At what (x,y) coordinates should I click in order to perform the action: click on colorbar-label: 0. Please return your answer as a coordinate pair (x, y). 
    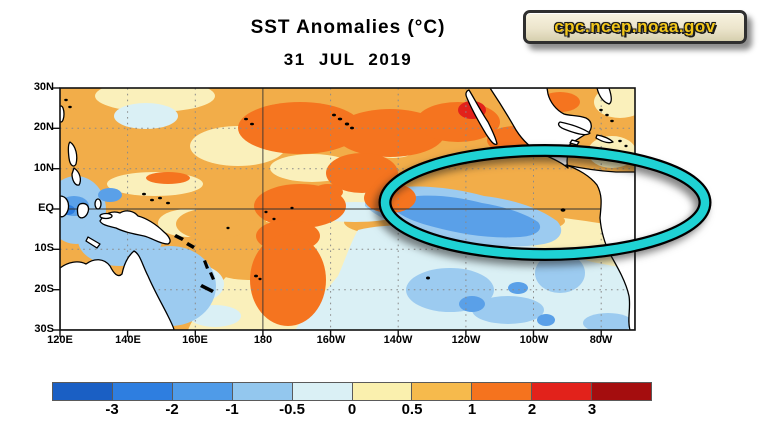
    Looking at the image, I should click on (352, 409).